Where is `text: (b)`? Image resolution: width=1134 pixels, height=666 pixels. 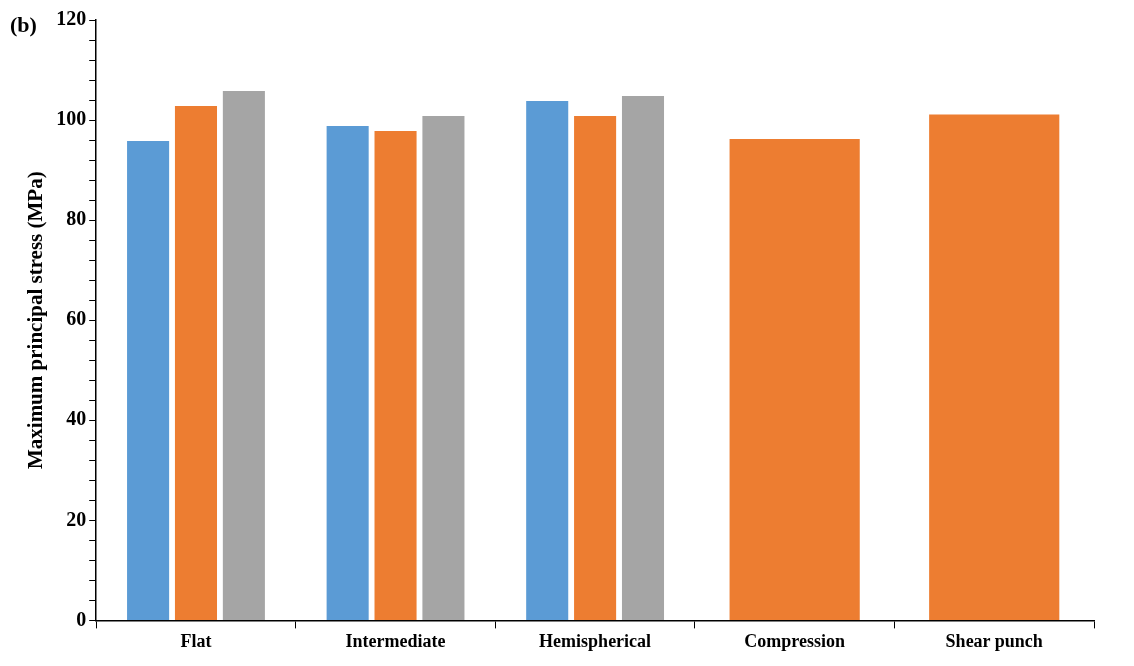
text: (b) is located at coordinates (23, 25).